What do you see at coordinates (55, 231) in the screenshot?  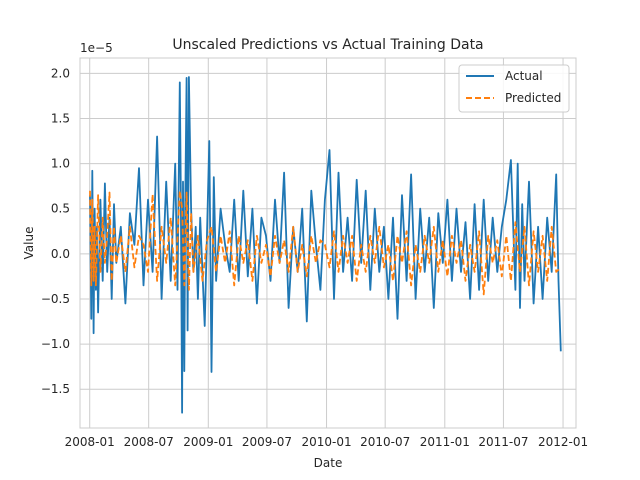 I see `y-tick-labels: −1.5 −1.0 −0.5 0.0 0.5 1.0 1.5 2.0` at bounding box center [55, 231].